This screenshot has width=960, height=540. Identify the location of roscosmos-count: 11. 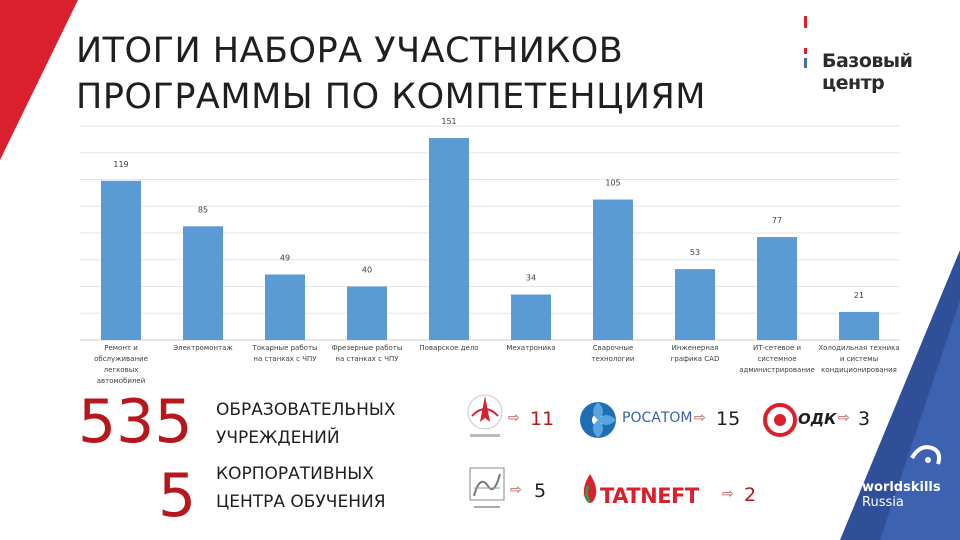
(542, 419).